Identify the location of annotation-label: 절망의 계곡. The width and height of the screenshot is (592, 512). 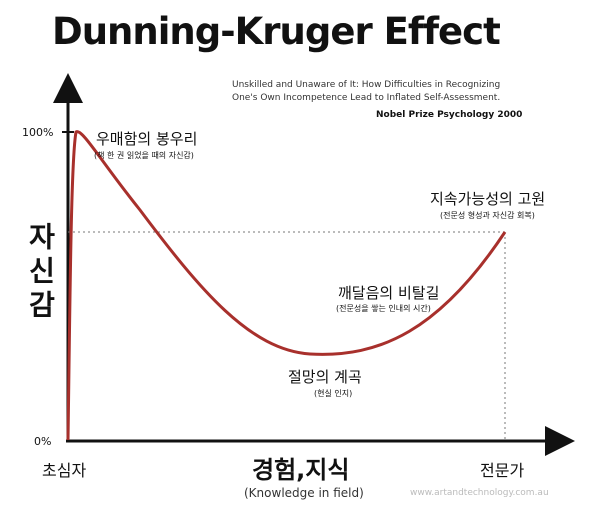
(325, 377).